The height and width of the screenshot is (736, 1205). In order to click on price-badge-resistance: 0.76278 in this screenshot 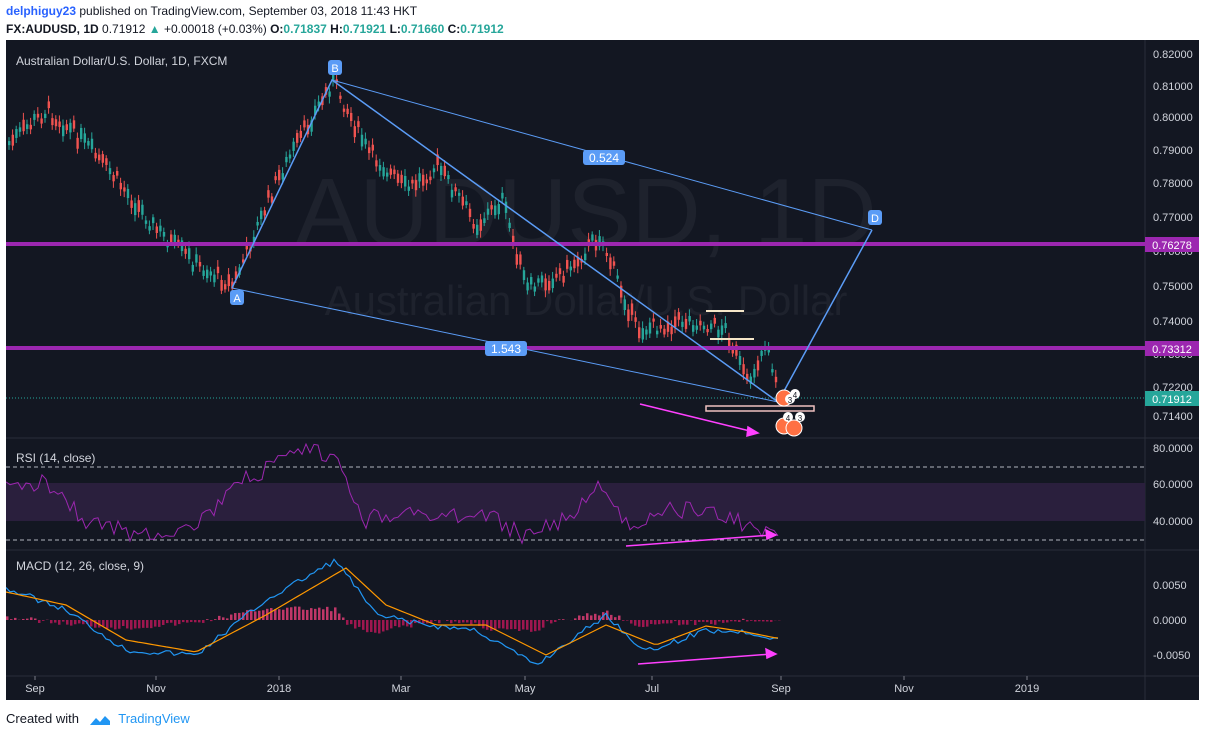, I will do `click(1172, 244)`.